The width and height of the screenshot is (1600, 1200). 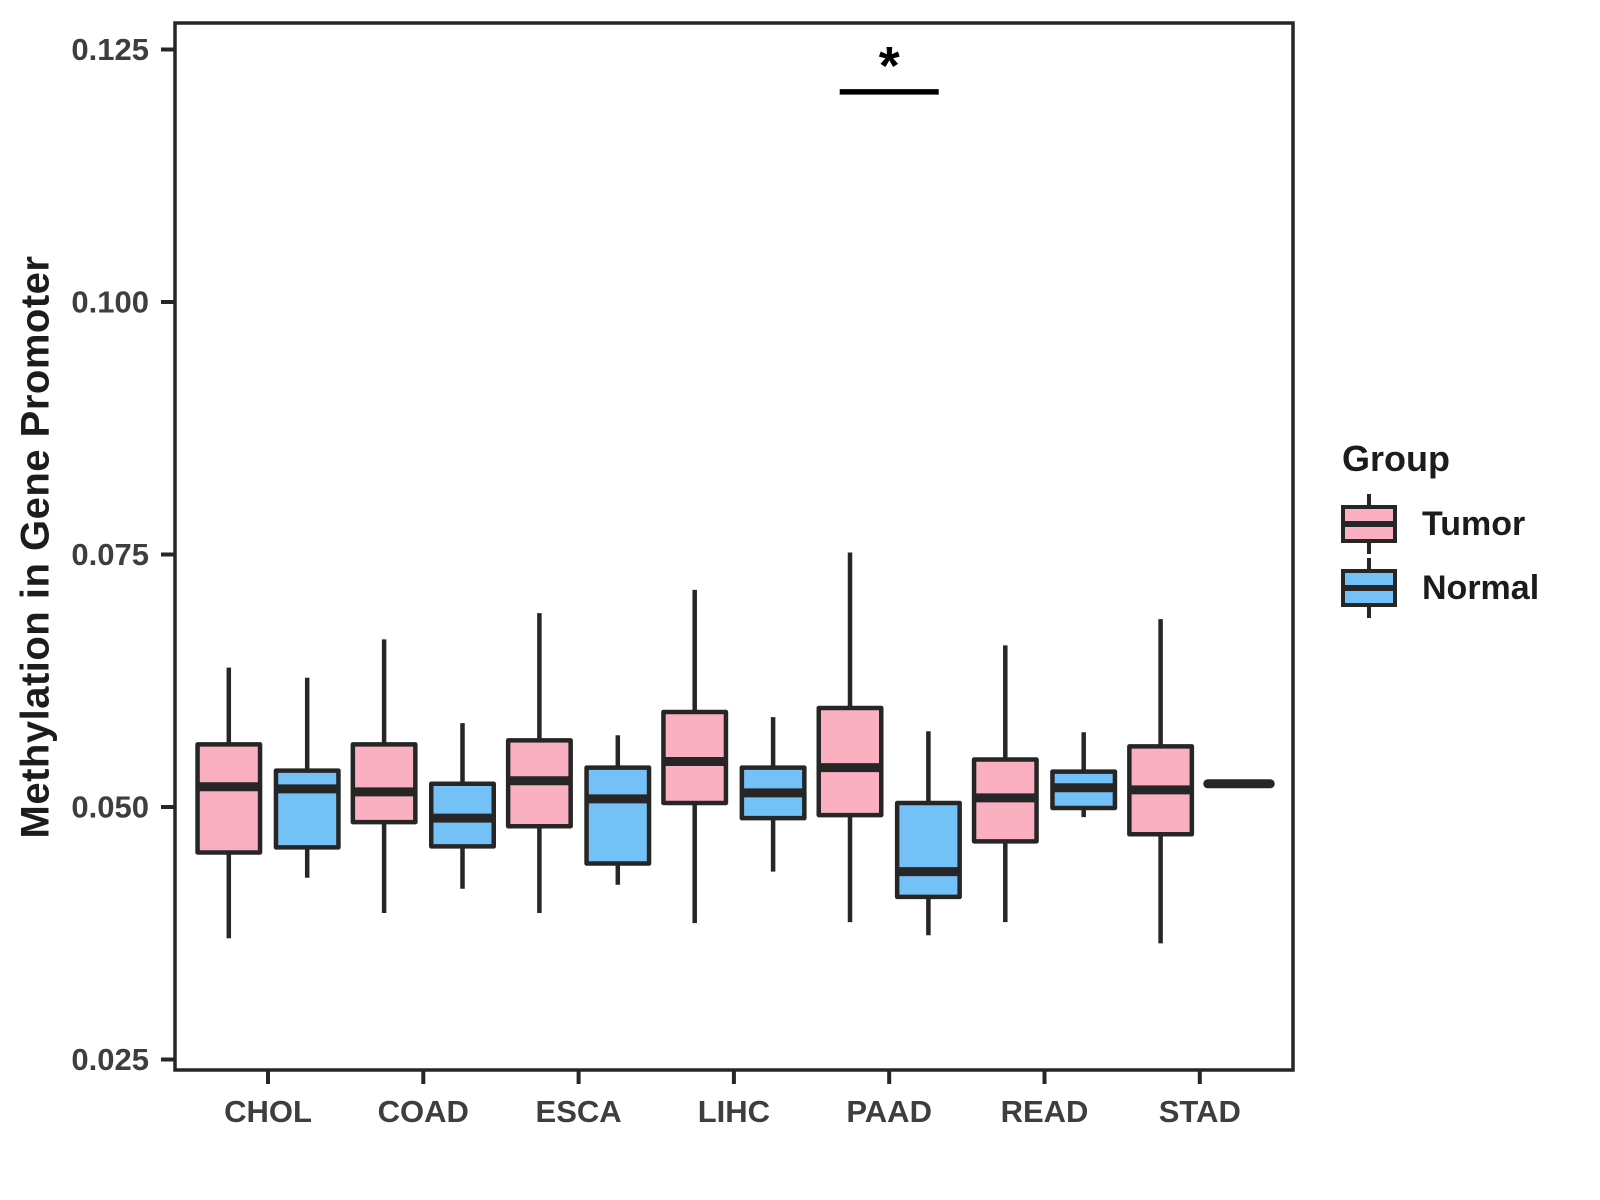 What do you see at coordinates (773, 794) in the screenshot?
I see `box-lihc-normal` at bounding box center [773, 794].